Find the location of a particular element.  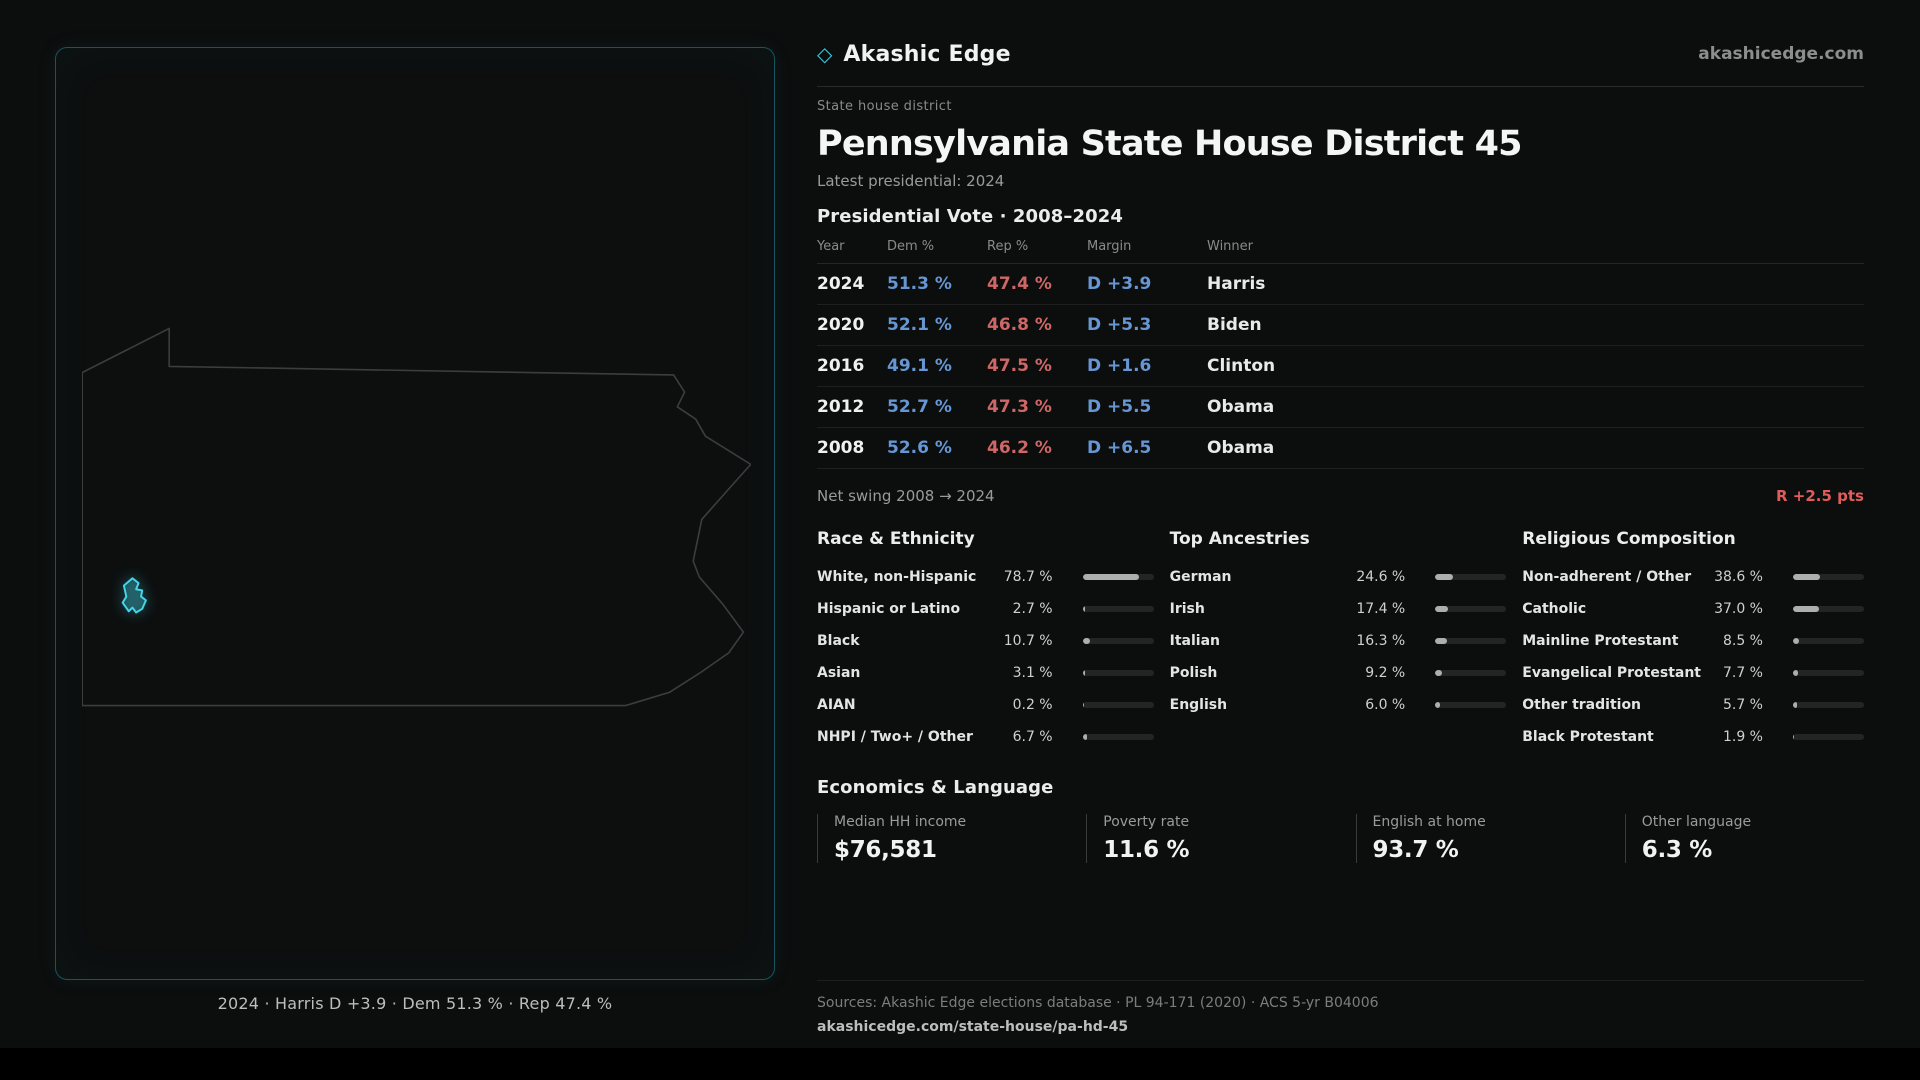

net-swing-row: Net swing 2008 → 2024 R +2.5 pts is located at coordinates (1340, 496).